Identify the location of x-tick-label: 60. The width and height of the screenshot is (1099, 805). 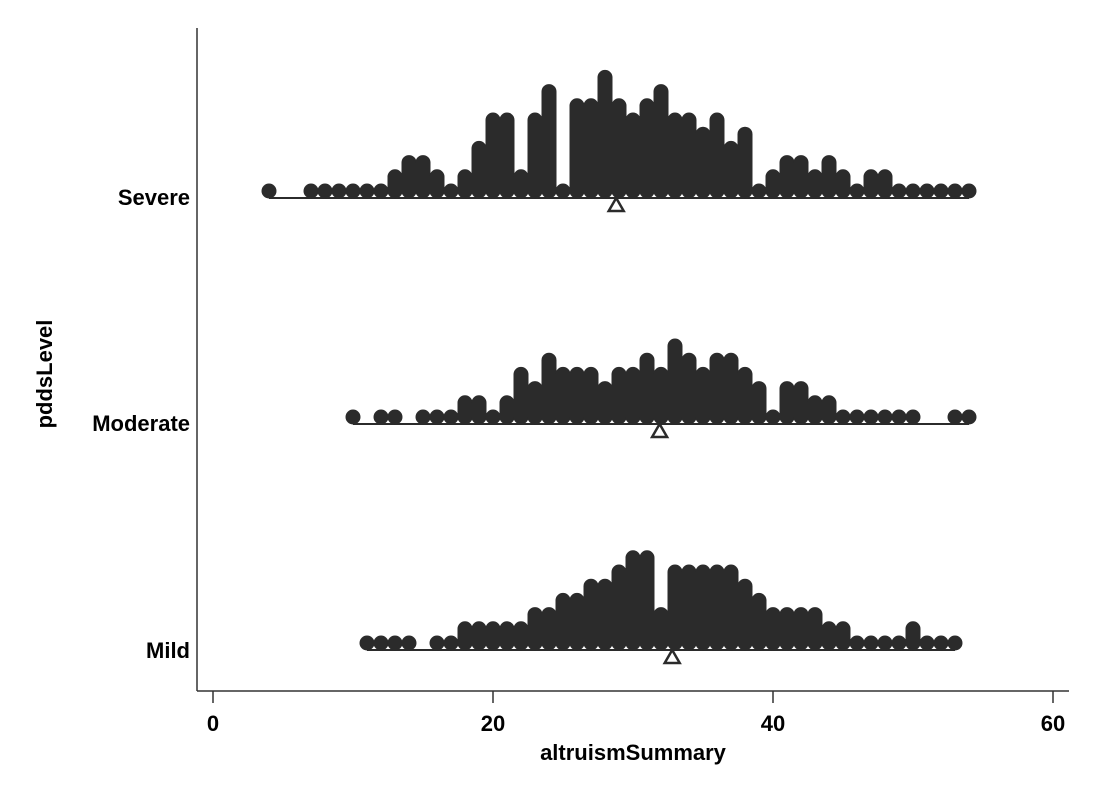
(1053, 723).